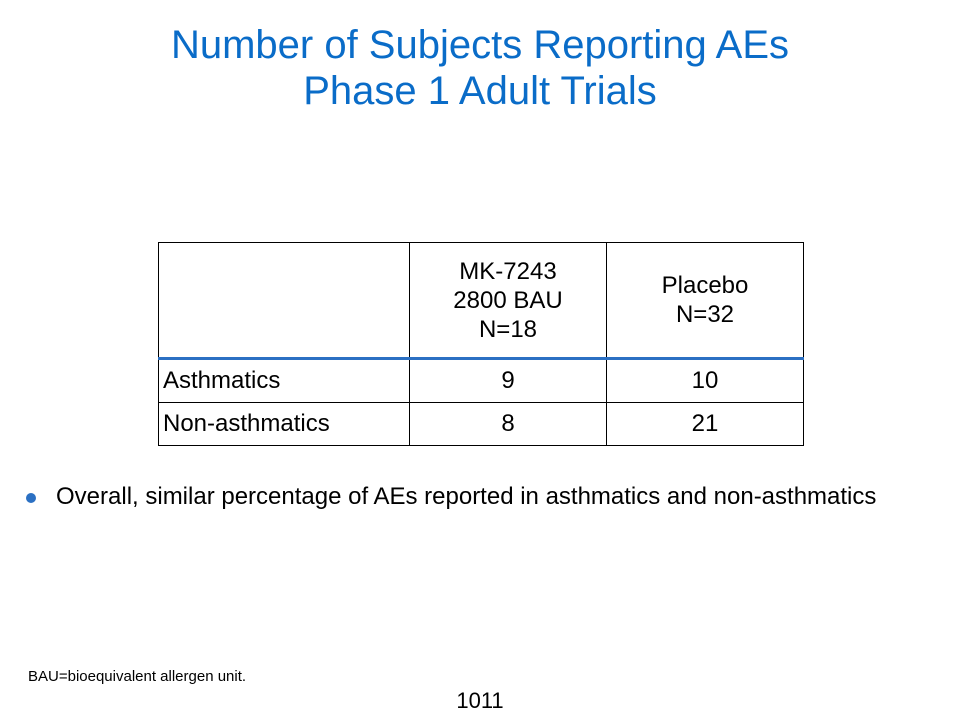 The height and width of the screenshot is (720, 960). What do you see at coordinates (705, 285) in the screenshot?
I see `header-placebo-line-1: Placebo` at bounding box center [705, 285].